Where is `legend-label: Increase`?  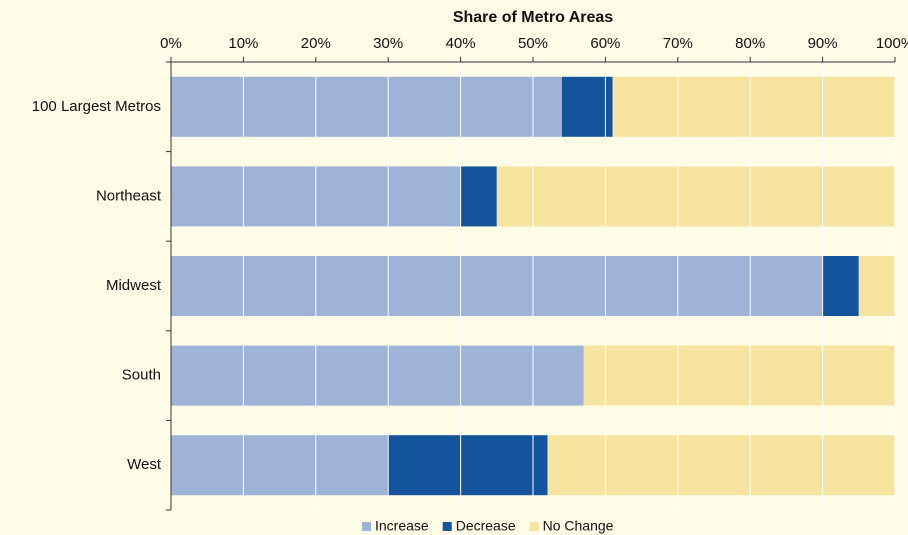 legend-label: Increase is located at coordinates (402, 526).